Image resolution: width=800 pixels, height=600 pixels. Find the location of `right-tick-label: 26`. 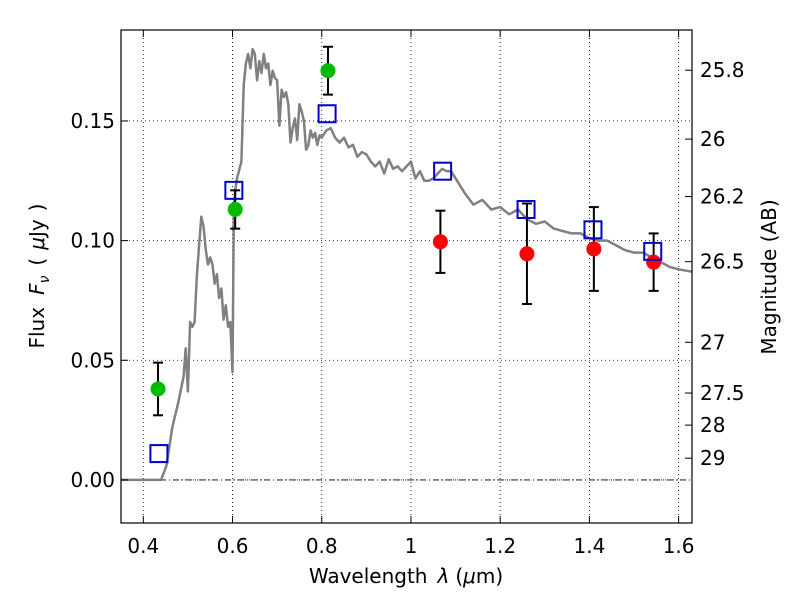

right-tick-label: 26 is located at coordinates (712, 139).